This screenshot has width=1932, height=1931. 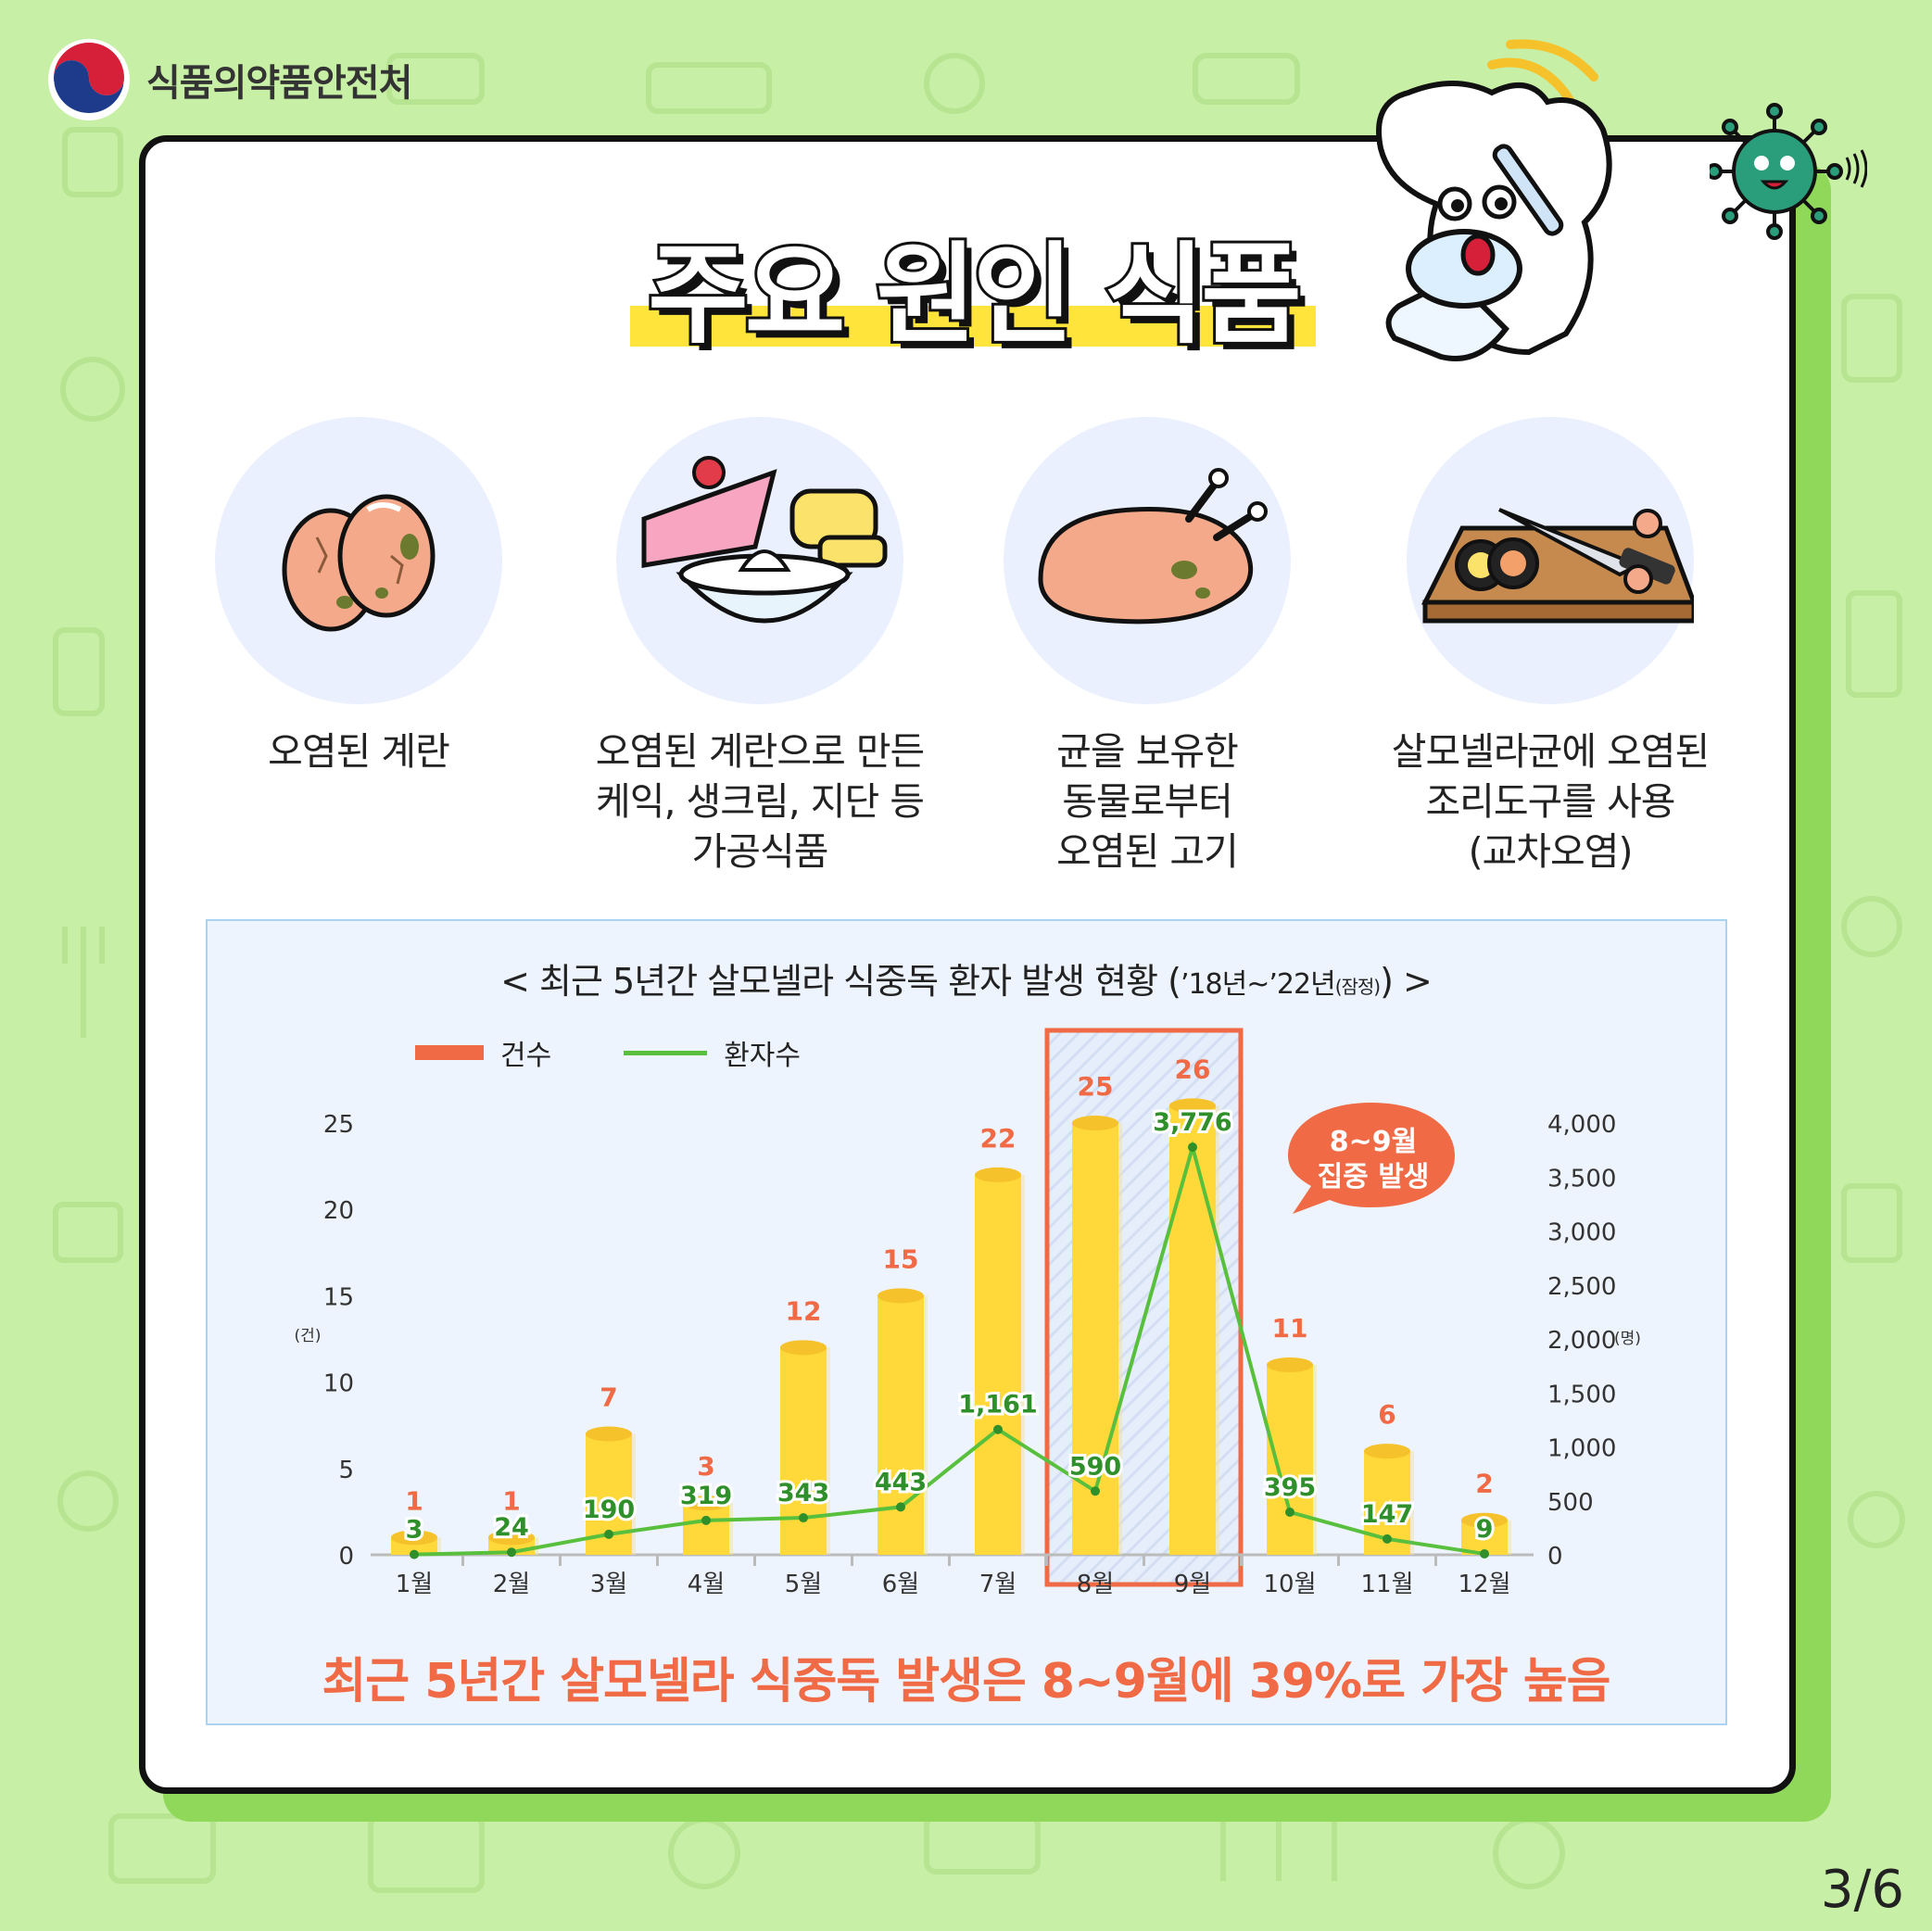 What do you see at coordinates (706, 1466) in the screenshot?
I see `bar-value-label: 3` at bounding box center [706, 1466].